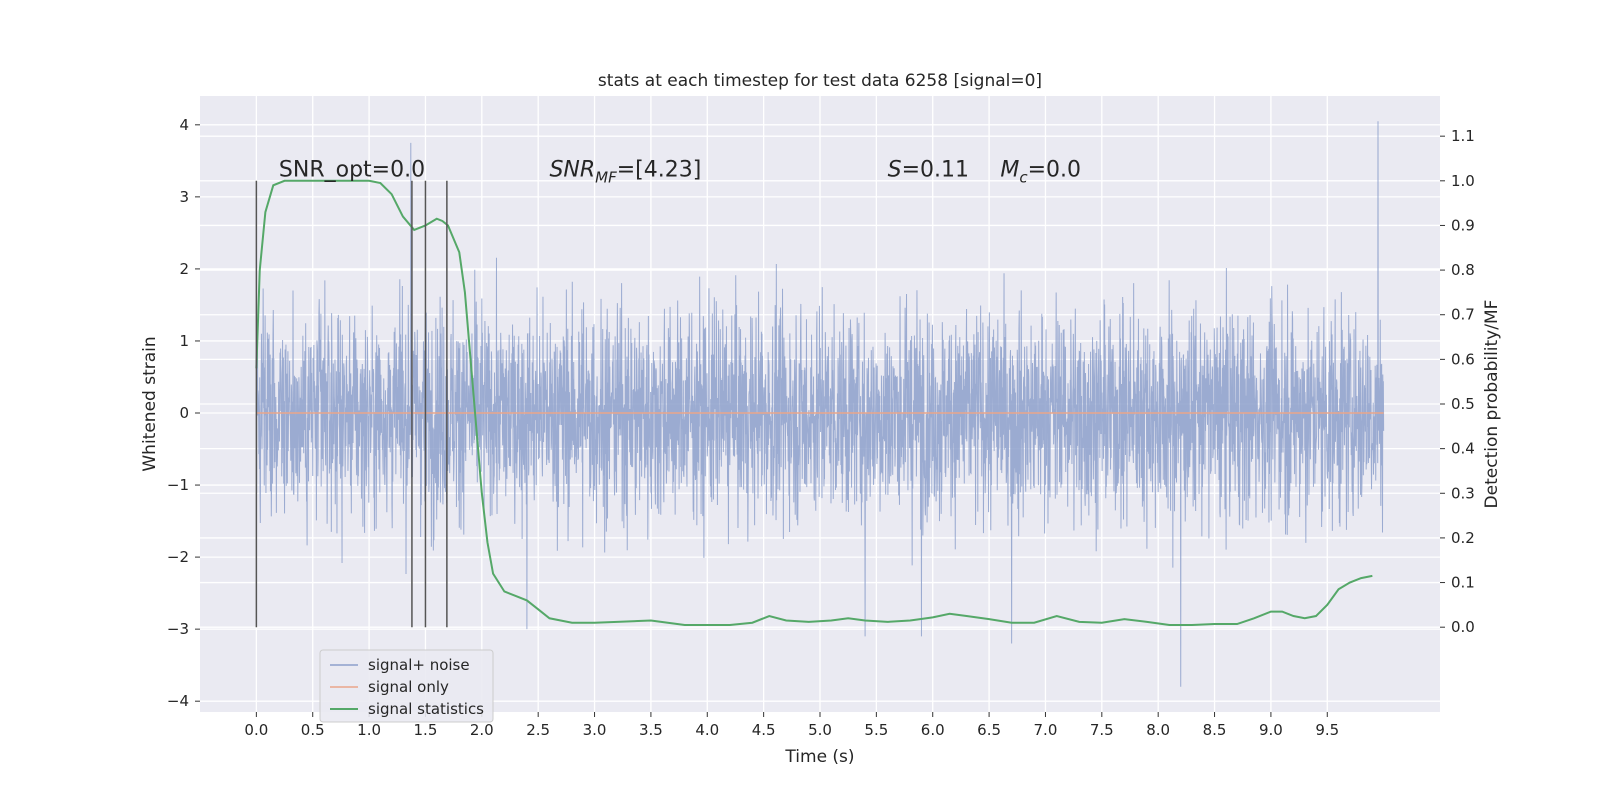 This screenshot has width=1600, height=800. Describe the element at coordinates (184, 413) in the screenshot. I see `y-tick-label: 0` at that location.